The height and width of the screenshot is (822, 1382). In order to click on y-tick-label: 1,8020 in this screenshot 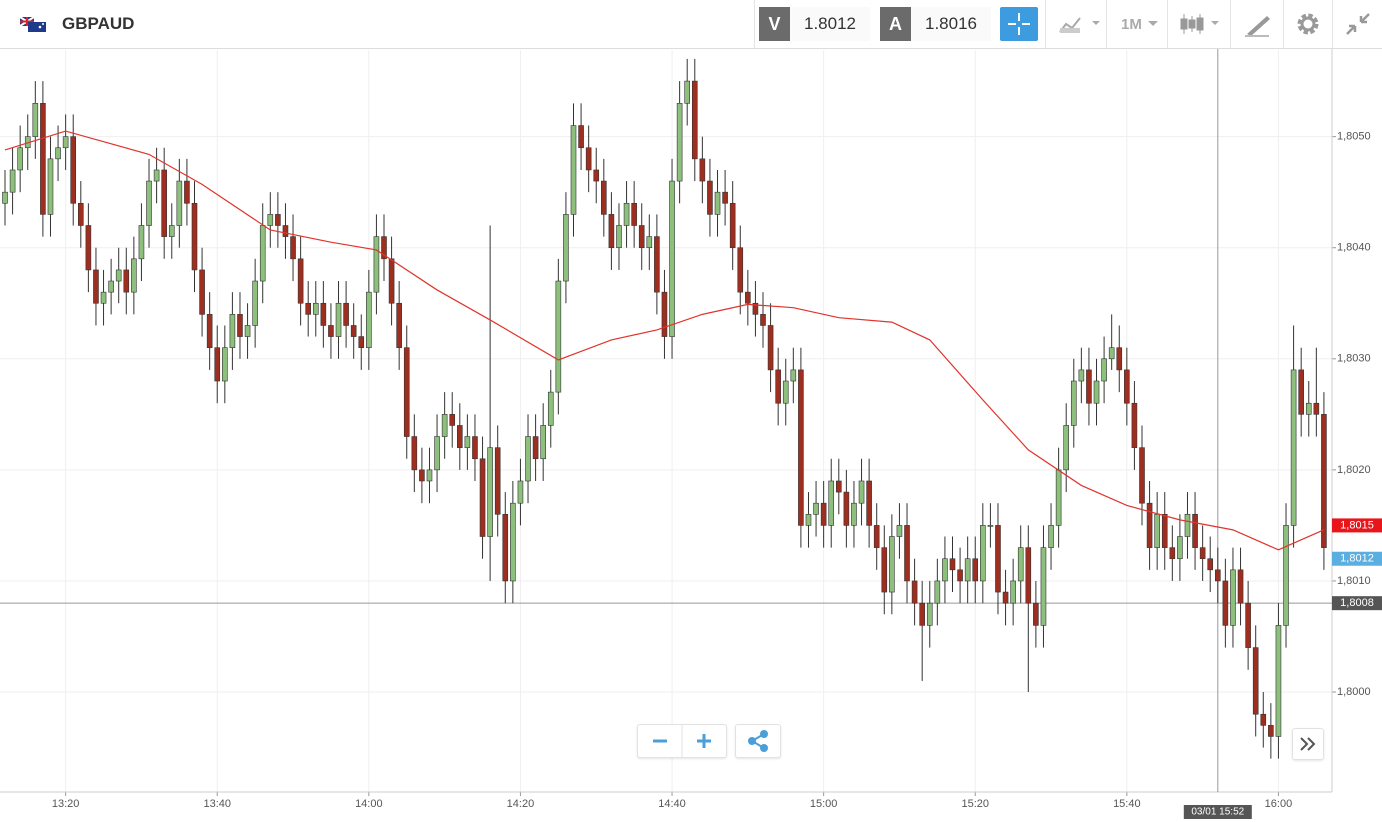, I will do `click(1354, 470)`.